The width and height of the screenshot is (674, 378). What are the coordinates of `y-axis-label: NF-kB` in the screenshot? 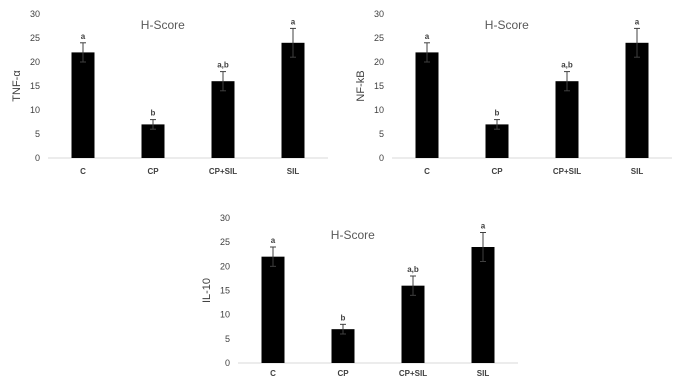 It's located at (361, 85).